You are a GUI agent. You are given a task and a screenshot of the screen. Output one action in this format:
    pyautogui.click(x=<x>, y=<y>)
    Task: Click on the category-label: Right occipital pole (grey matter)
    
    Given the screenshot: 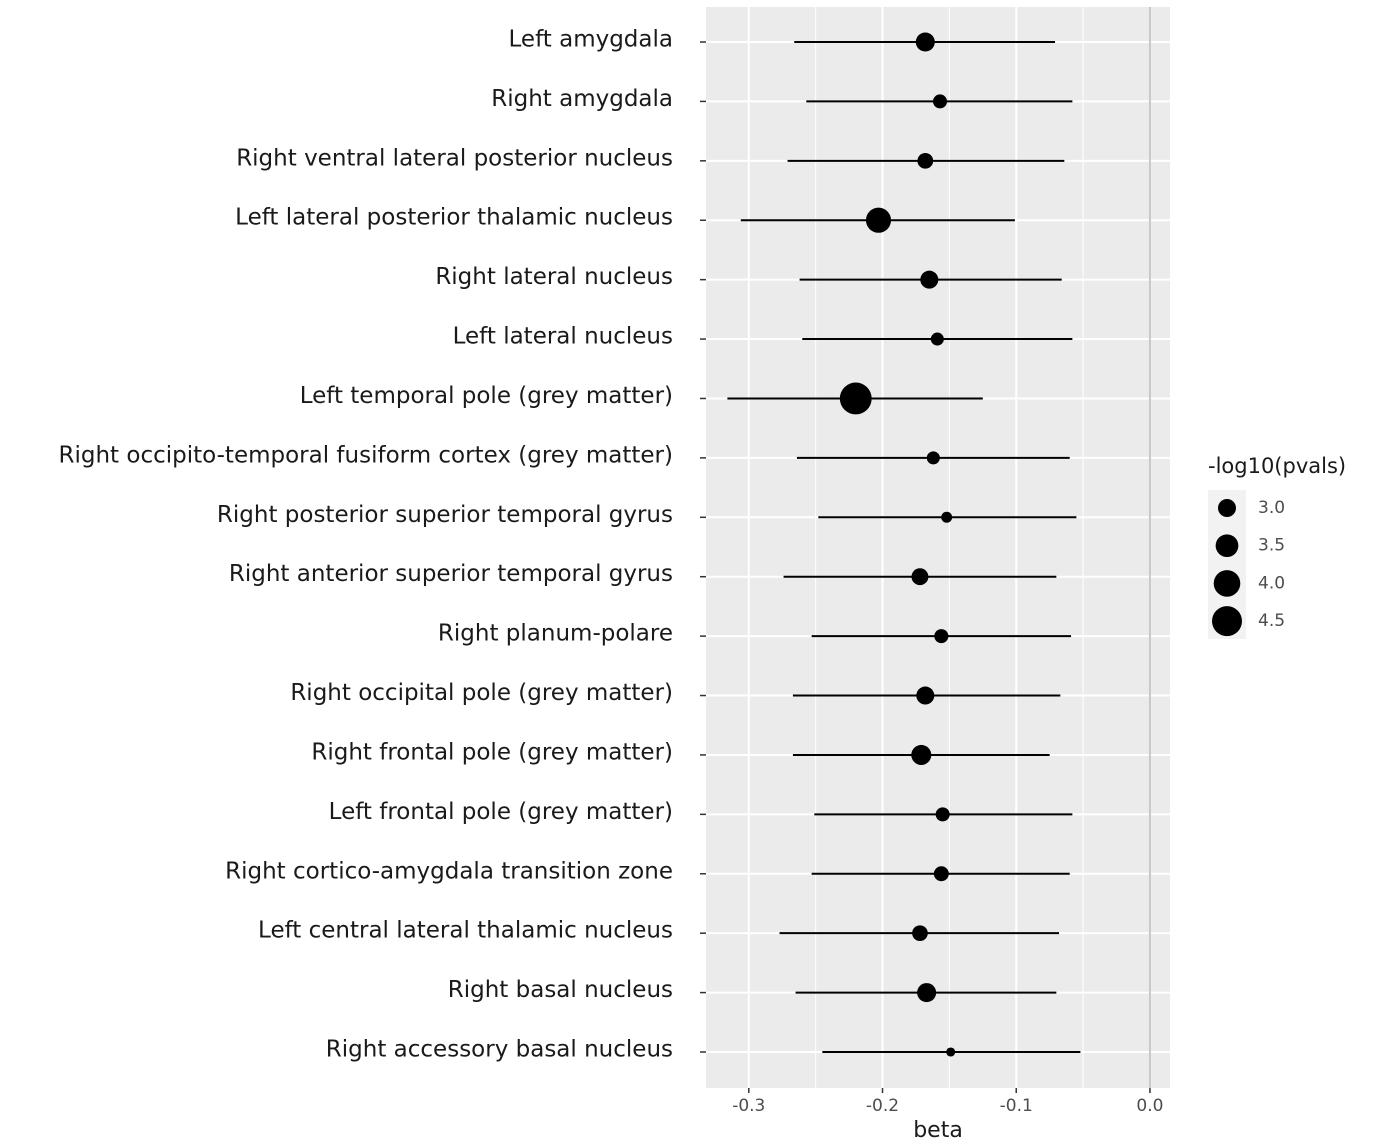 What is the action you would take?
    pyautogui.click(x=481, y=693)
    